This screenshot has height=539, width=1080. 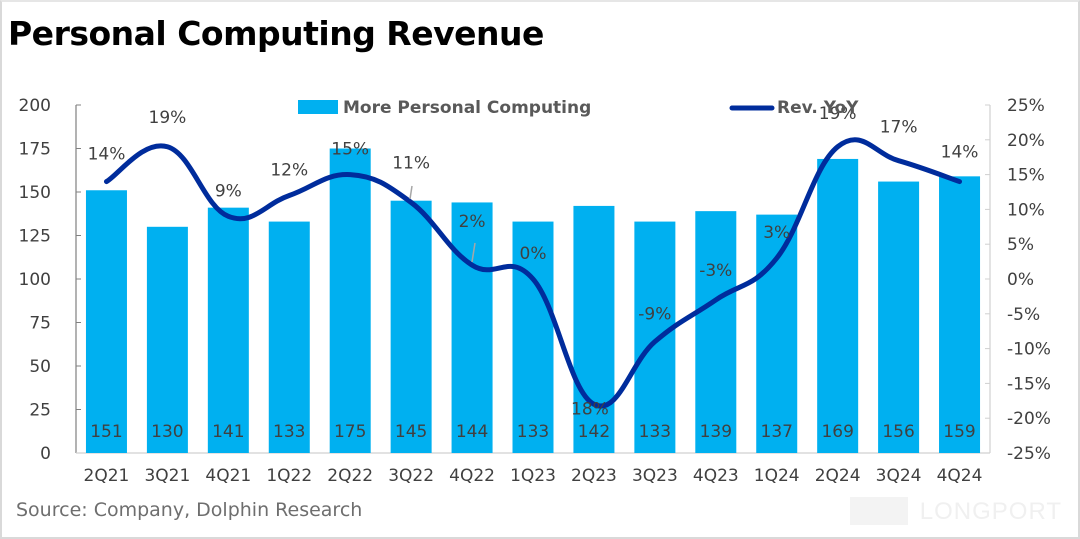 What do you see at coordinates (594, 476) in the screenshot?
I see `x-axis-category-label: 2Q23` at bounding box center [594, 476].